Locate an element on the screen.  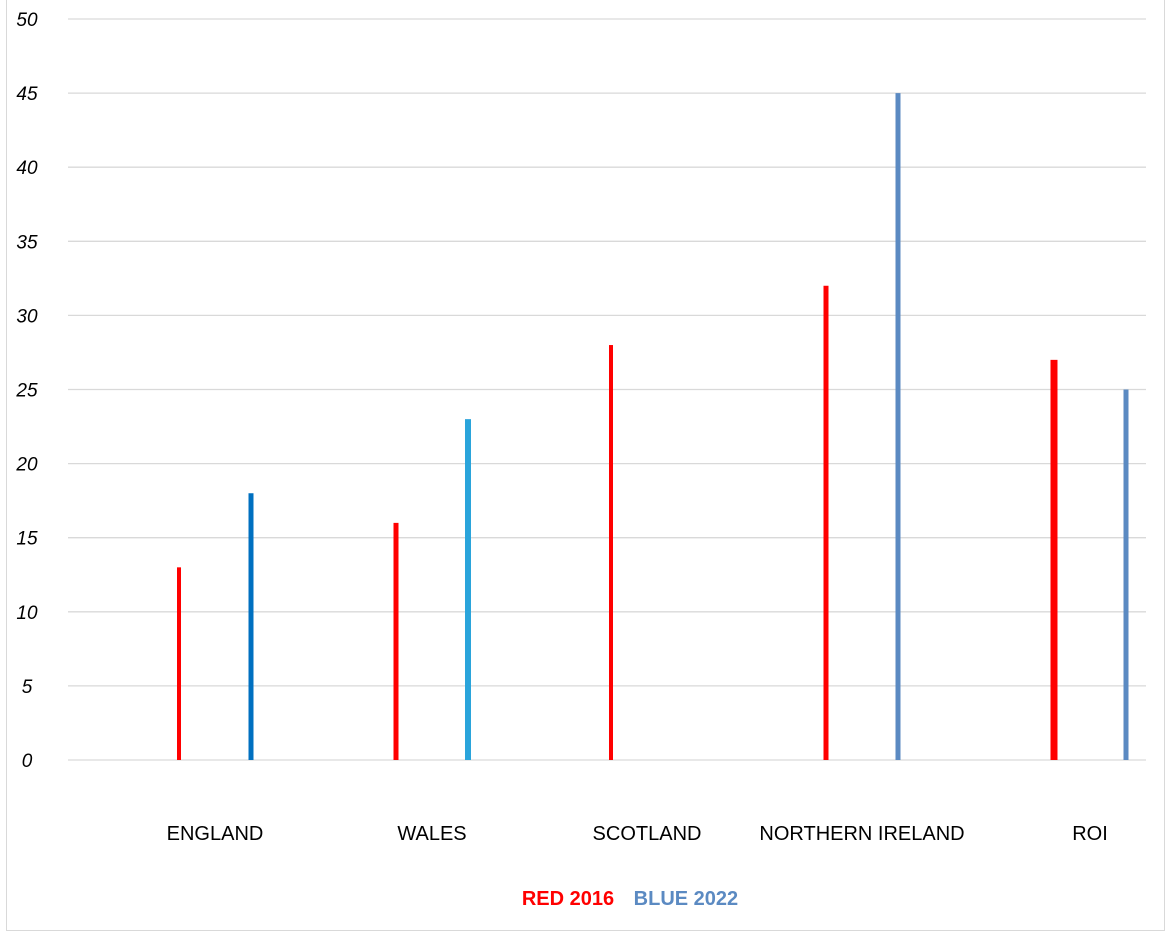
legend-item-red-2016: RED 2016 is located at coordinates (568, 899).